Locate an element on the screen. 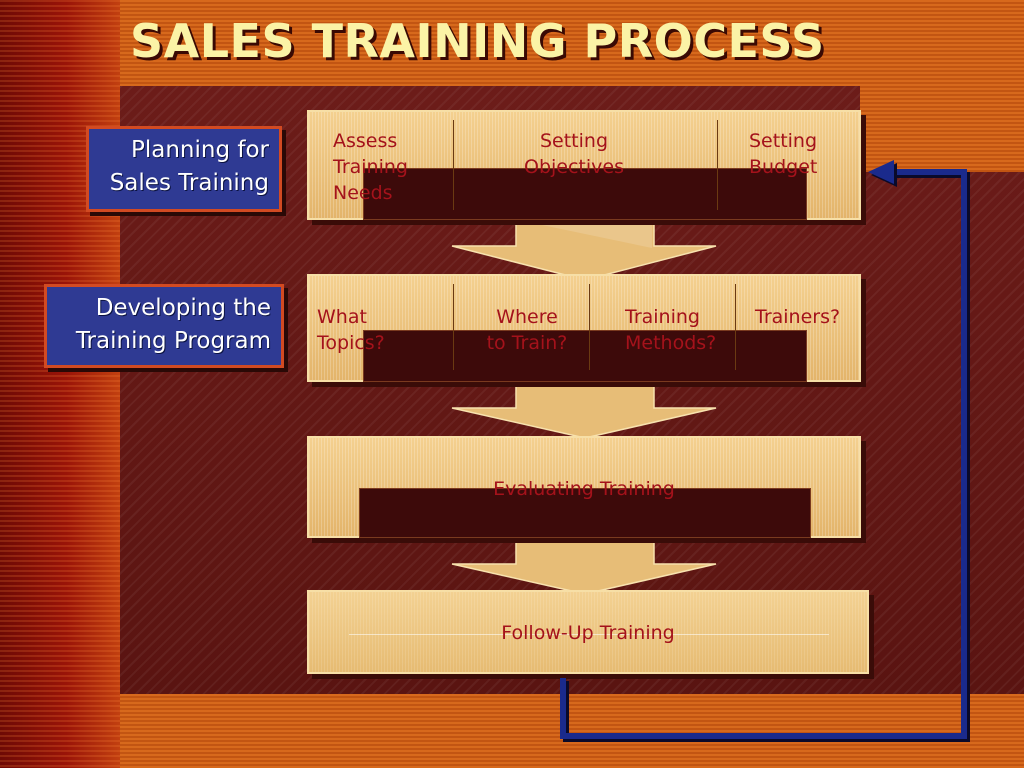  follow-up-training: Follow-Up Training is located at coordinates (588, 633).